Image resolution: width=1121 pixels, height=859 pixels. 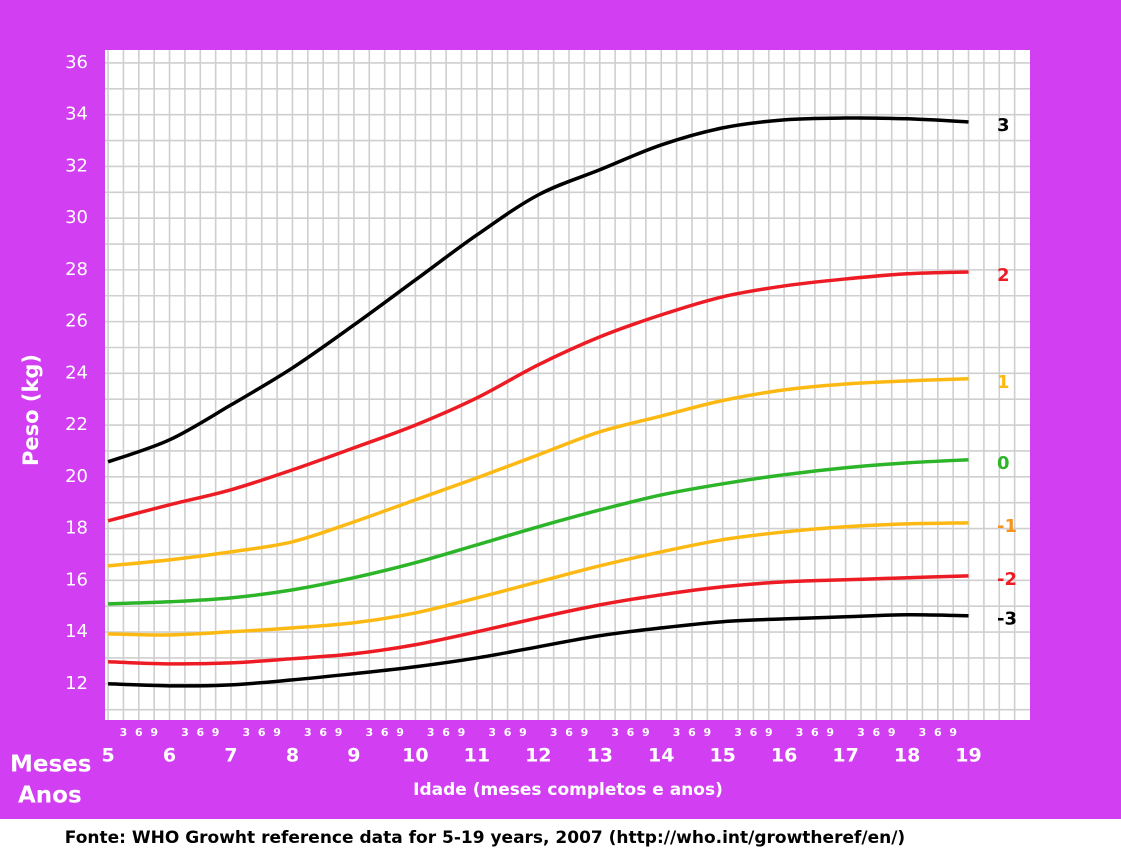 I want to click on y-tick-label: 34, so click(x=76, y=114).